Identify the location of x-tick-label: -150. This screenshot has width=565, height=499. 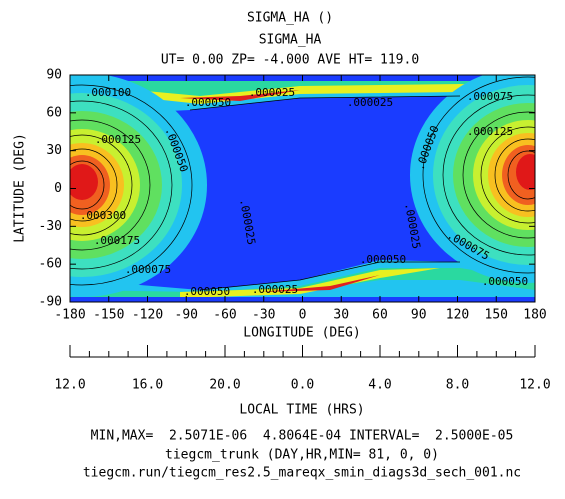
(108, 315).